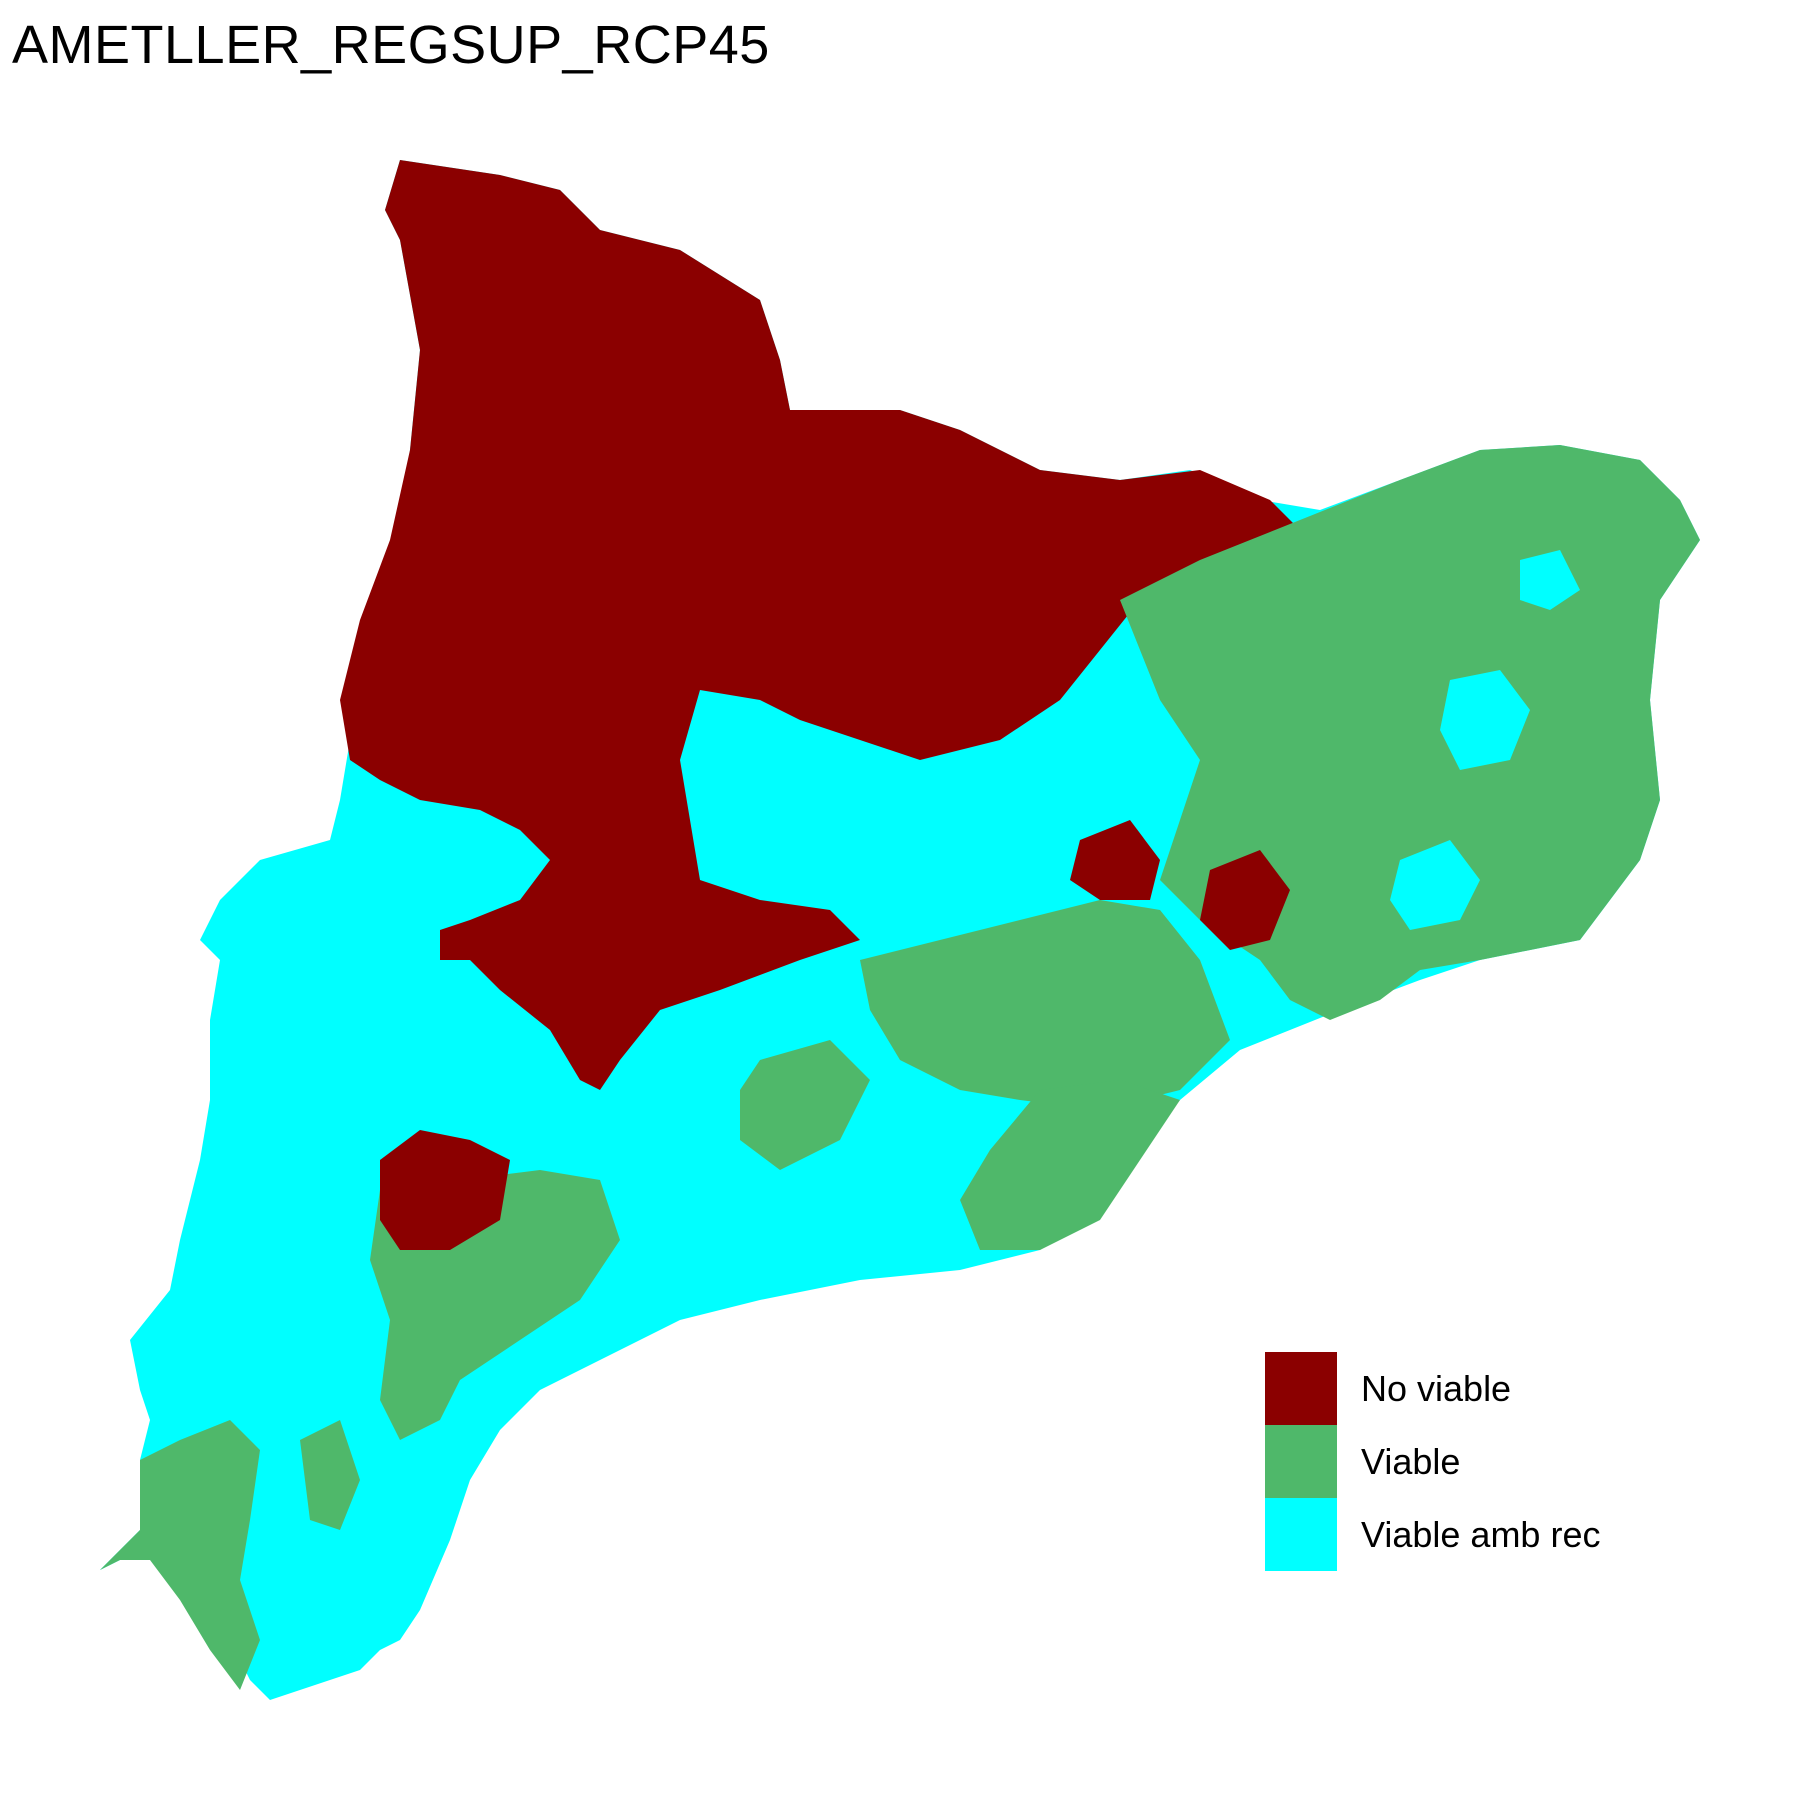 This screenshot has height=1800, width=1800. Describe the element at coordinates (1485, 720) in the screenshot. I see `region-viable-amb-rec-inland-a` at that location.